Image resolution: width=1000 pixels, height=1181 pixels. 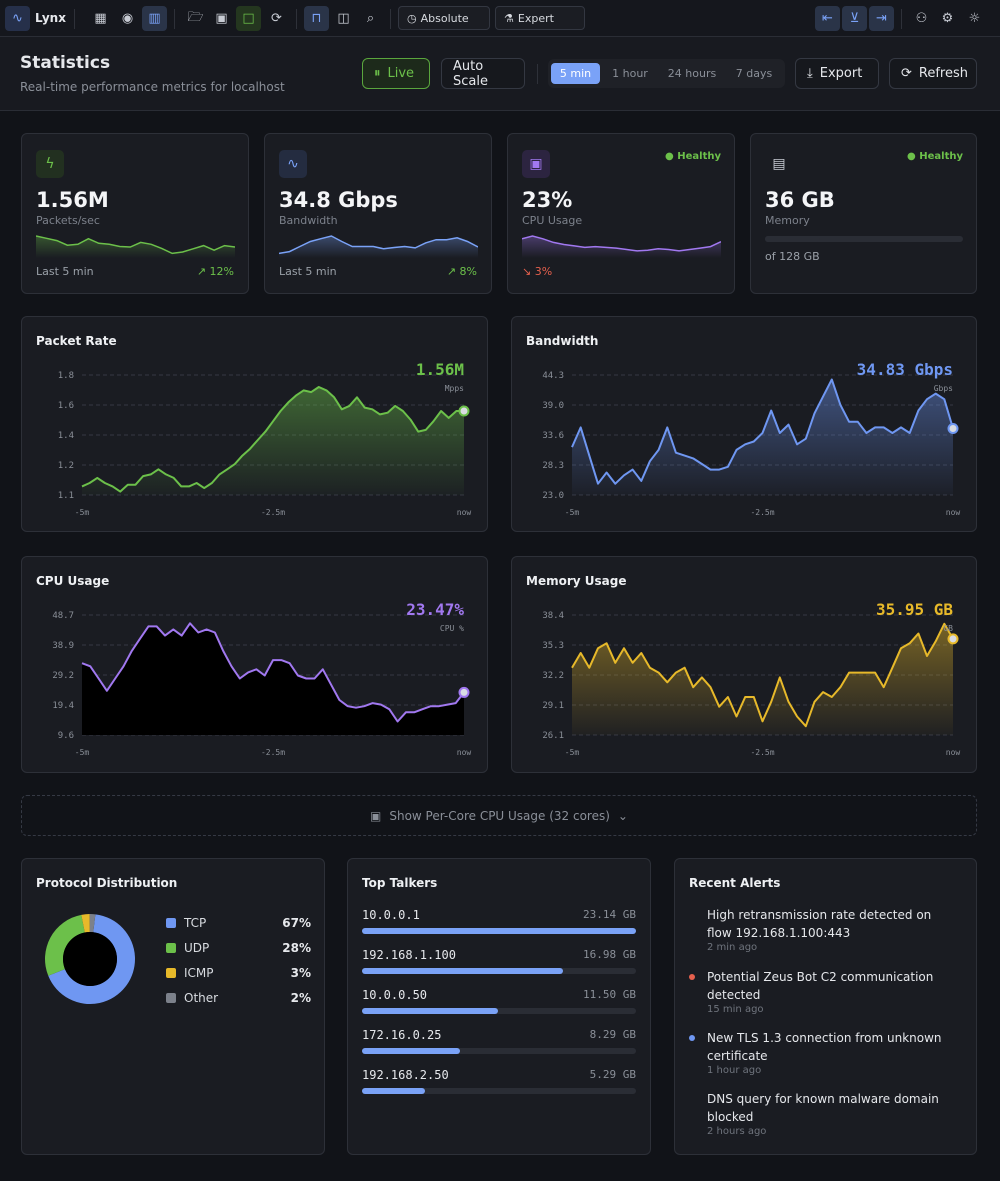 I want to click on stat-value: 23%, so click(x=547, y=200).